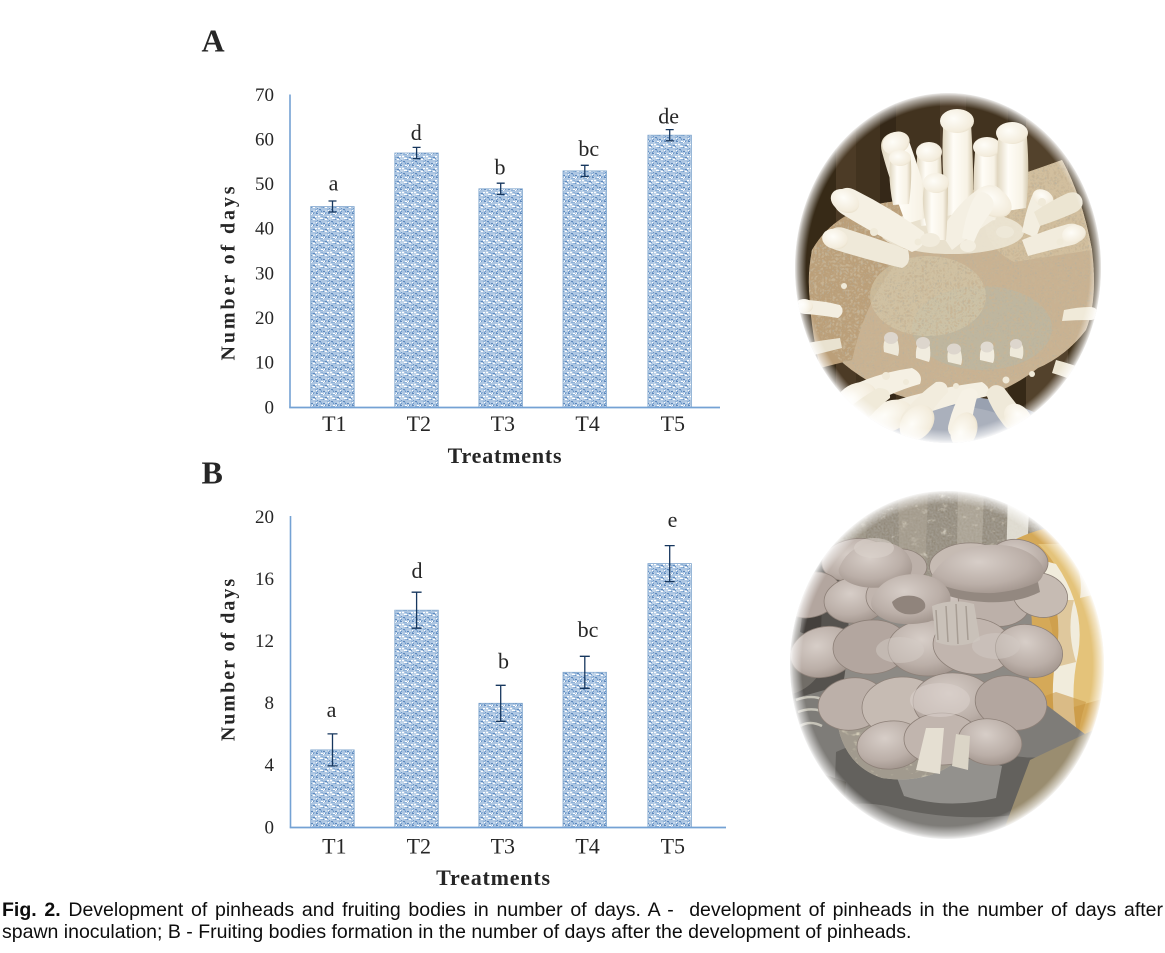 This screenshot has width=1165, height=953. Describe the element at coordinates (264, 641) in the screenshot. I see `svg-text: 12` at that location.